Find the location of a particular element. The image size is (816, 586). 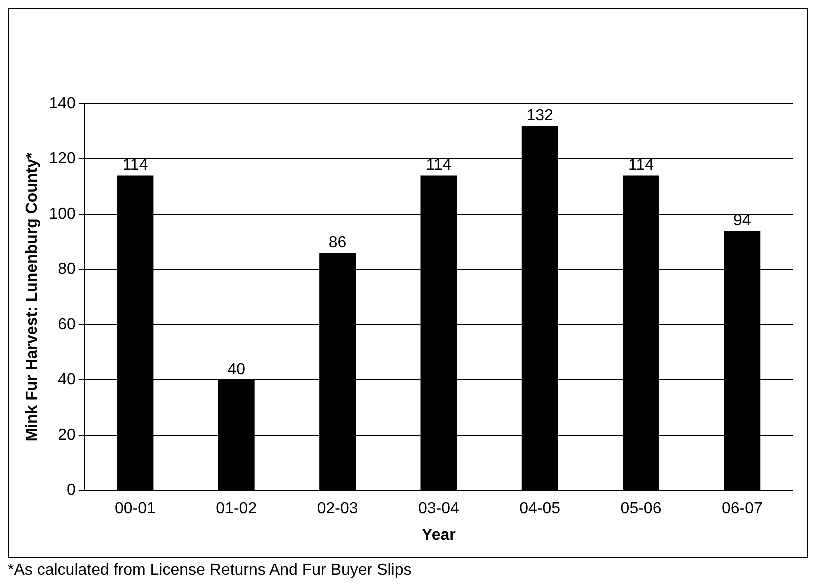

data-label: 86 is located at coordinates (337, 243).